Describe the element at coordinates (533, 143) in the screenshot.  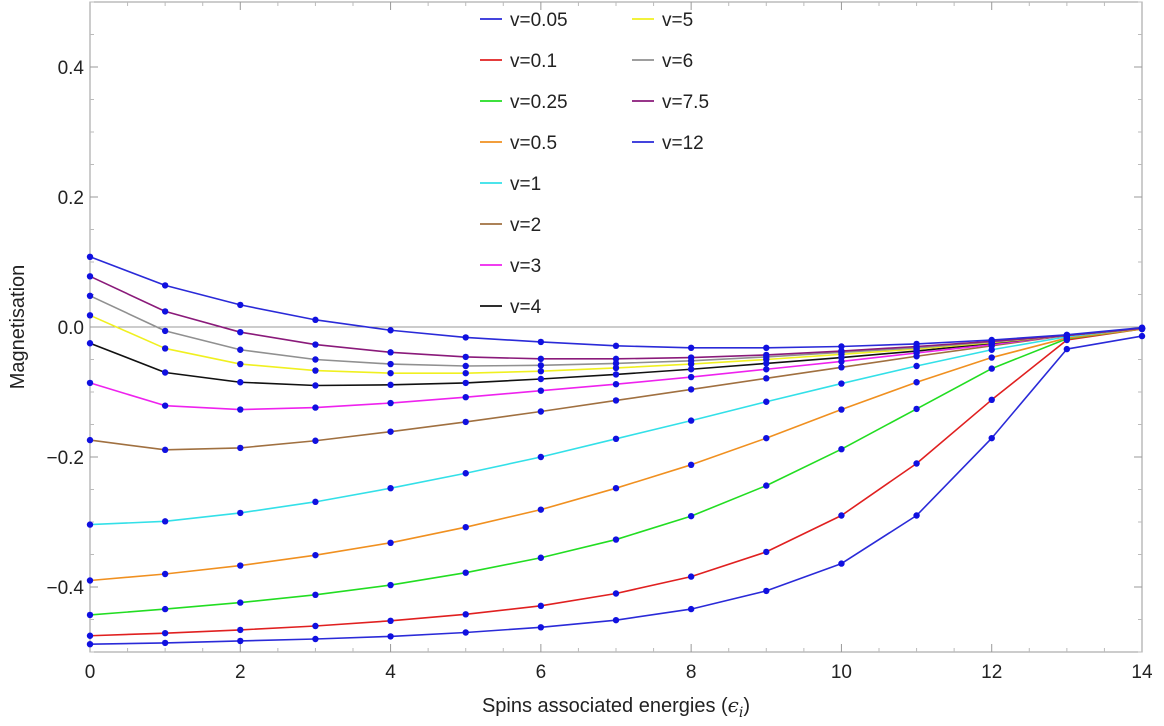
I see `legend-label: v=0.5` at that location.